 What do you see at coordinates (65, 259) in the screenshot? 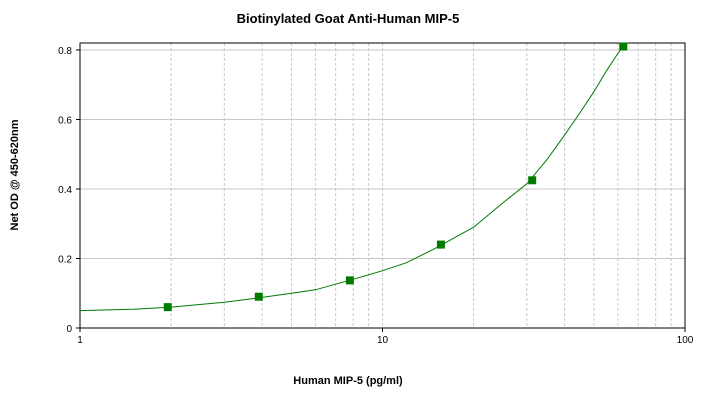
I see `y-tick-label: 0.2` at bounding box center [65, 259].